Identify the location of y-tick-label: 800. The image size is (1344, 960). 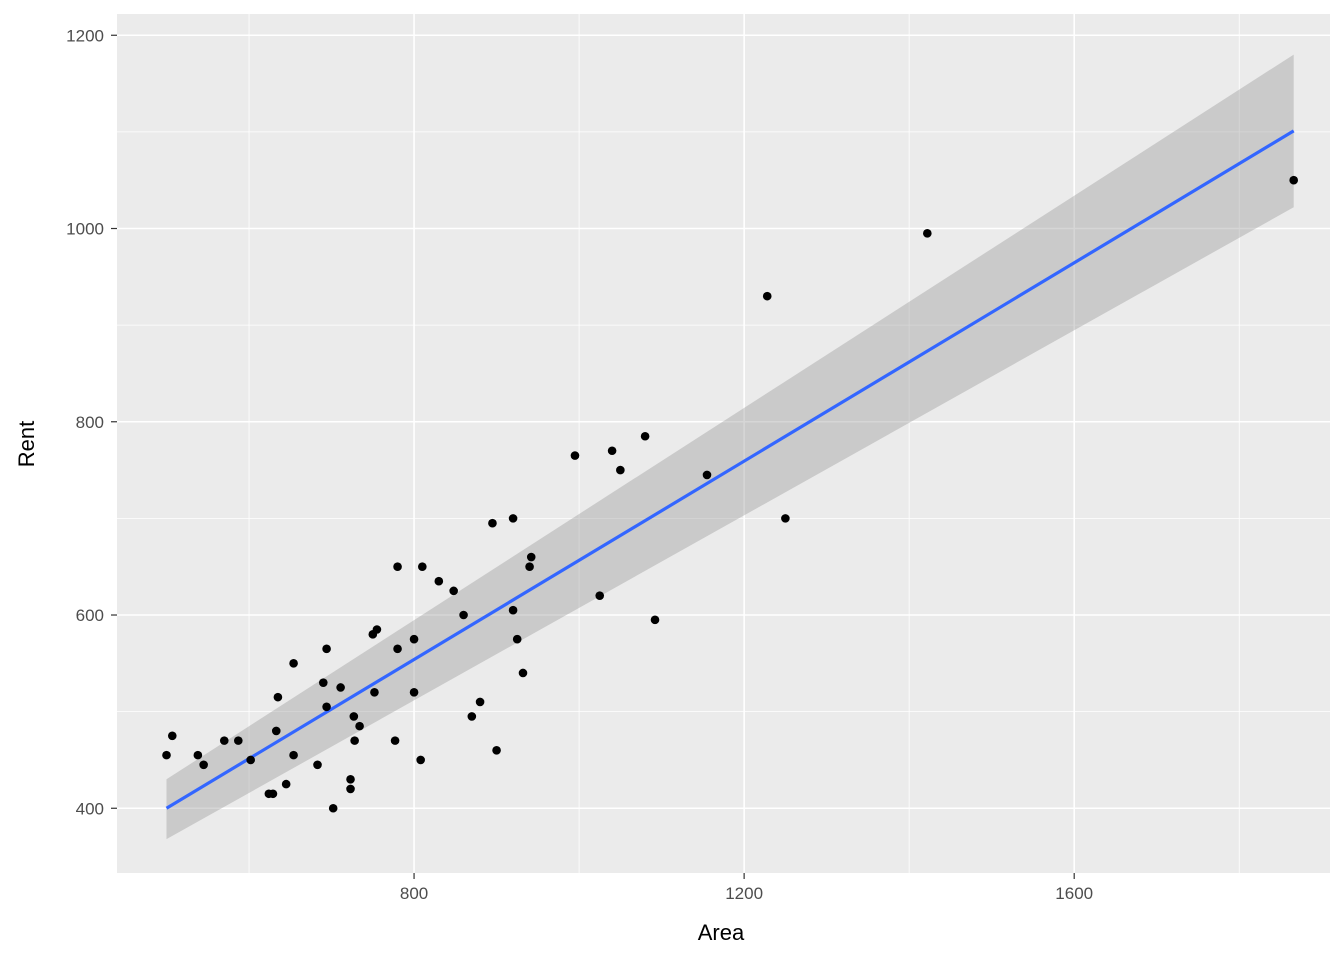
(90, 422).